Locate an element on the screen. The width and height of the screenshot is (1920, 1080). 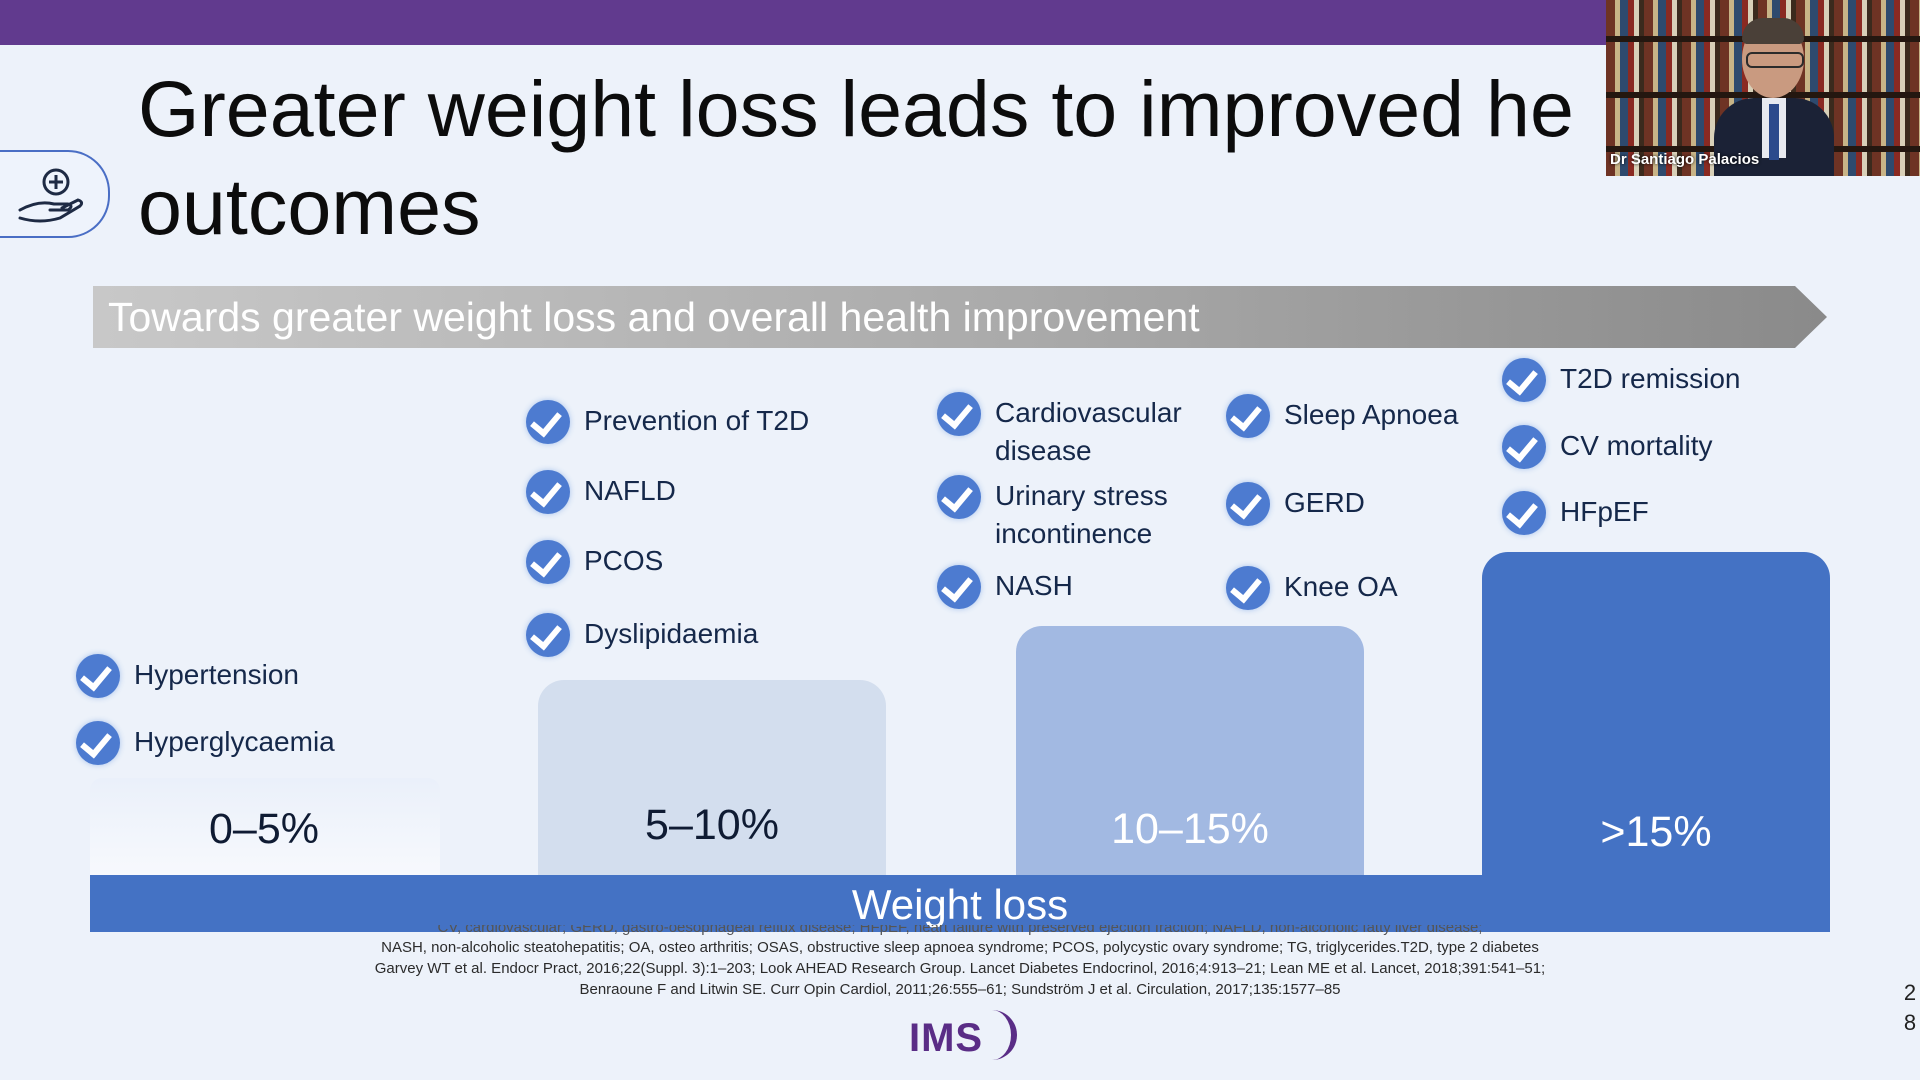
benefit-label: Prevention of T2D is located at coordinates (697, 420).